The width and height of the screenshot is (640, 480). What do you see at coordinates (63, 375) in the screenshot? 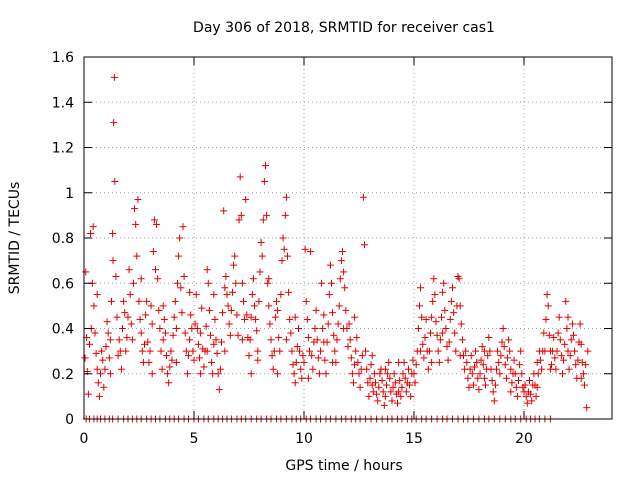
I see `y-tick-label: 0.2` at bounding box center [63, 375].